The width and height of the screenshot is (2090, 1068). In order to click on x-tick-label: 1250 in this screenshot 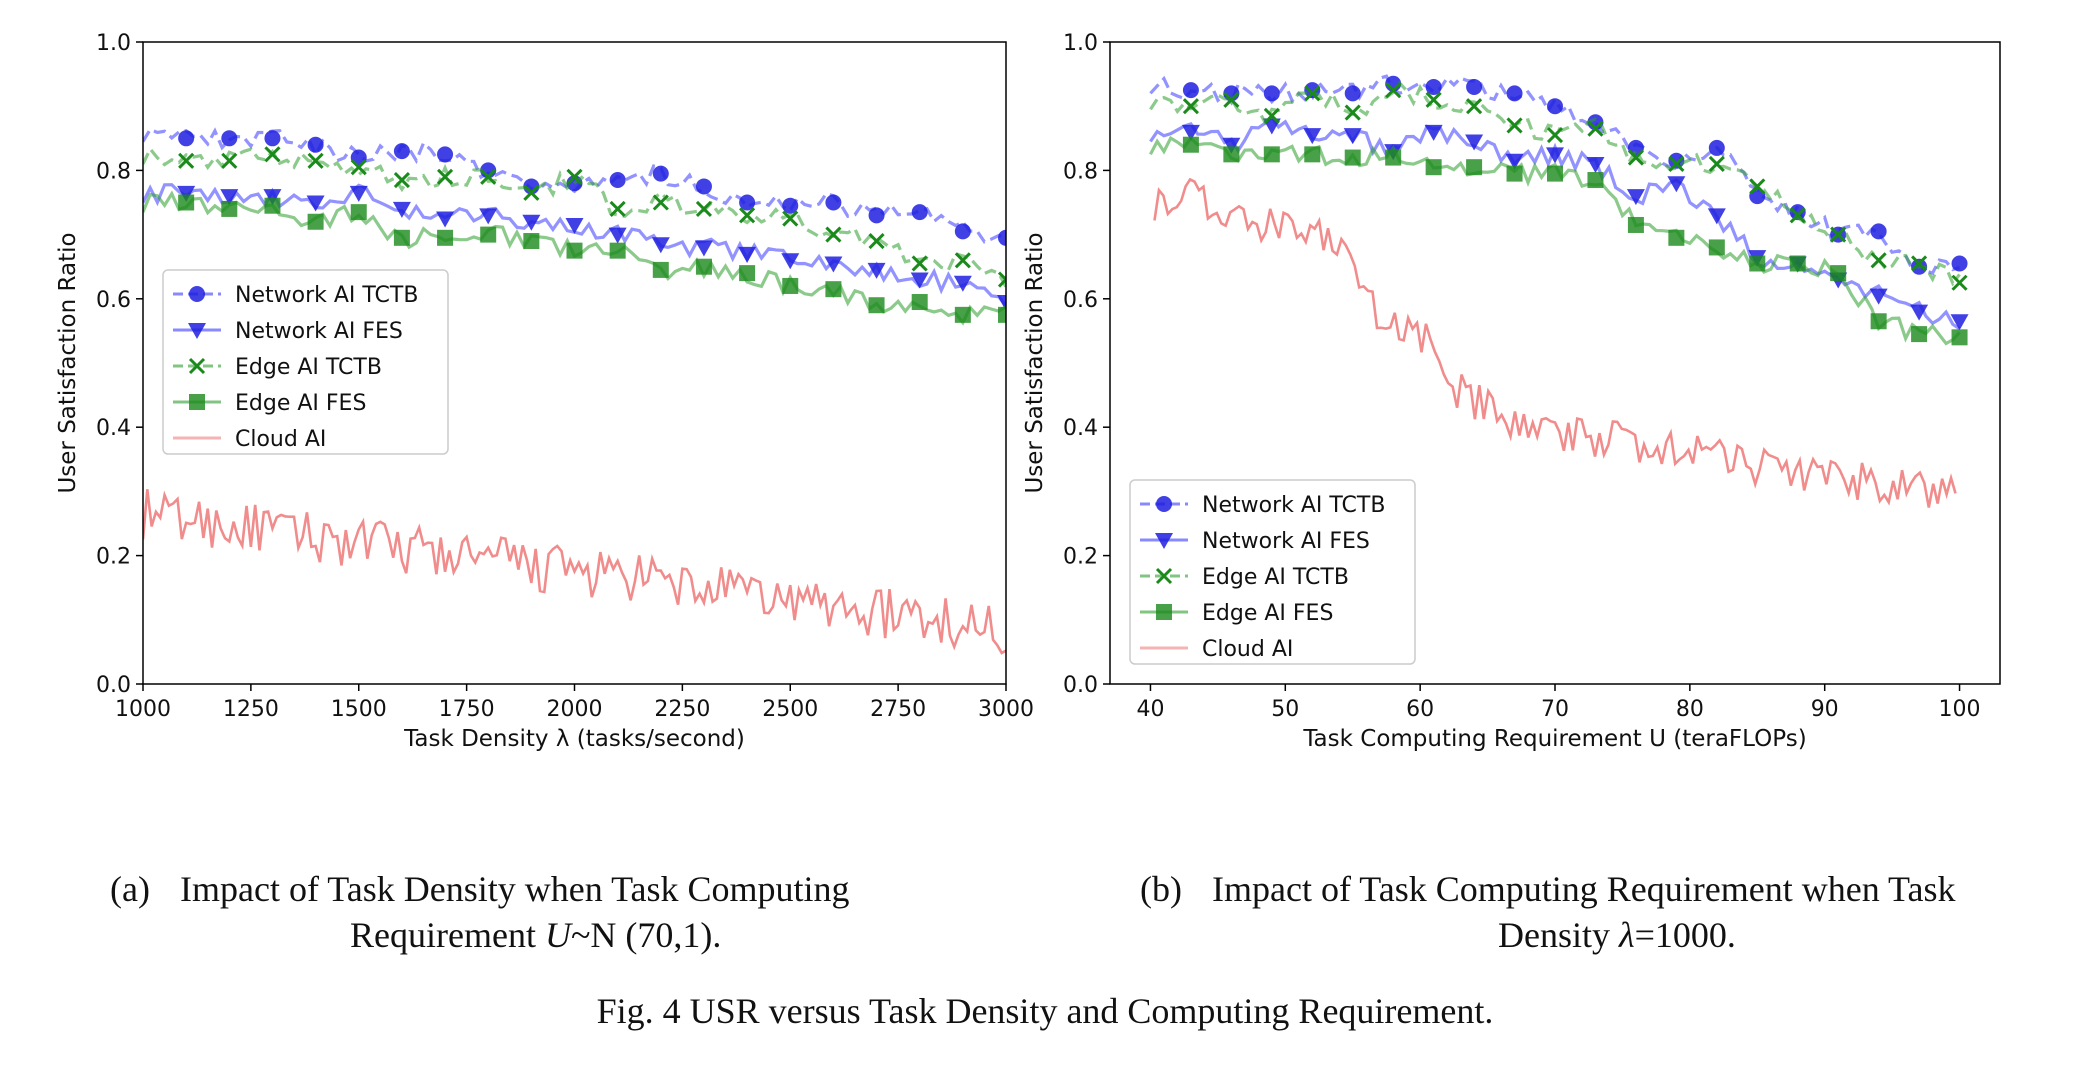, I will do `click(251, 709)`.